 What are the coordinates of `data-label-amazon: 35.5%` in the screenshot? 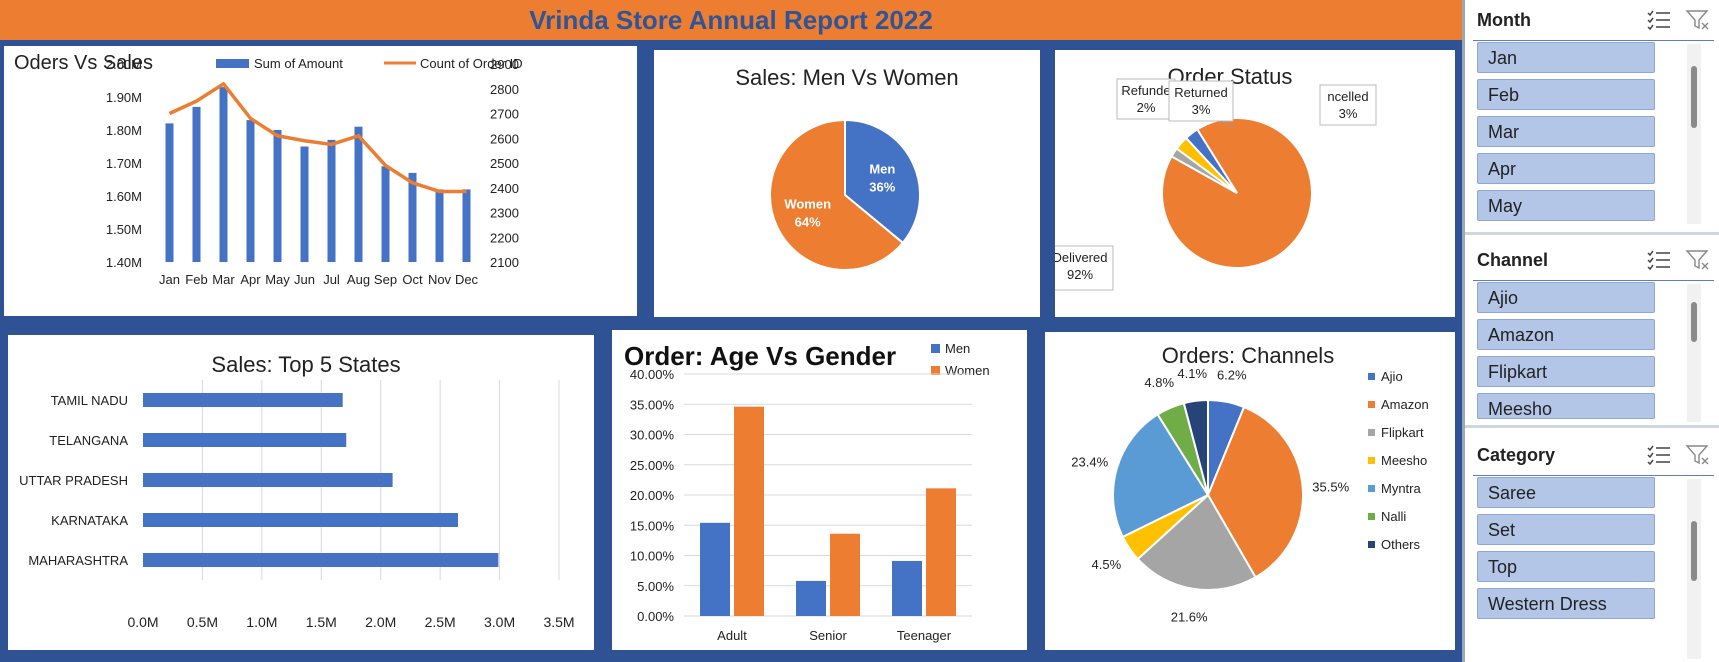 It's located at (1330, 487).